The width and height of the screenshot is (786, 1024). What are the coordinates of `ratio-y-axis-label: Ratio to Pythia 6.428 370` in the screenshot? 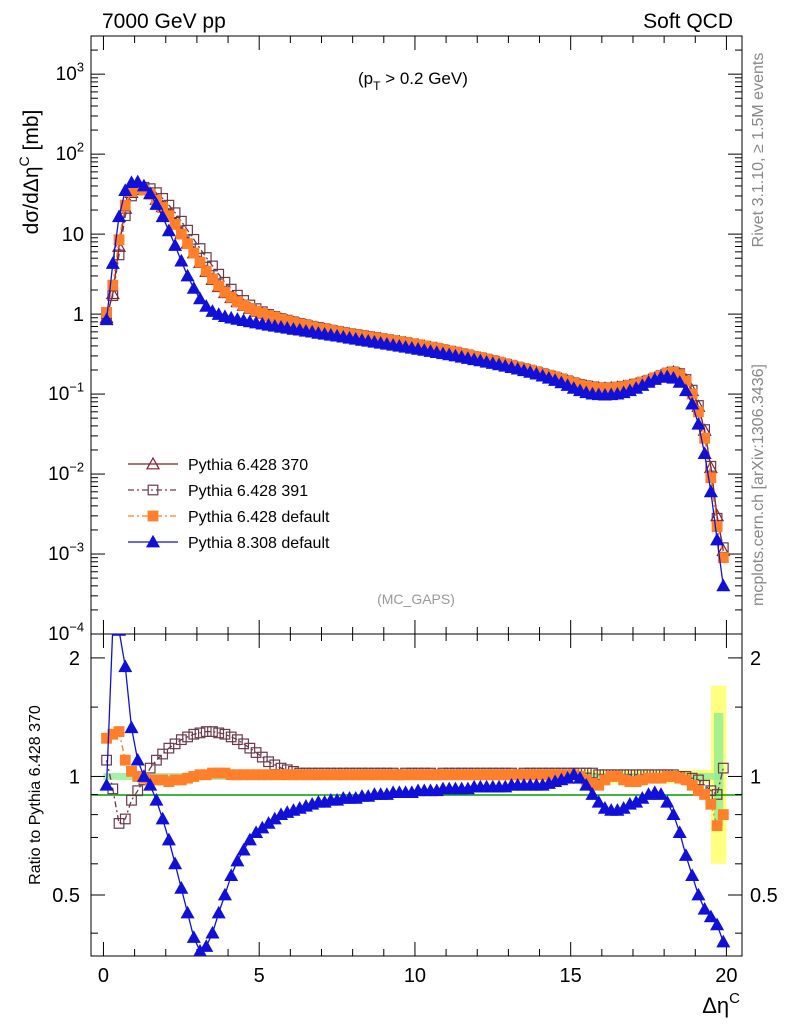 It's located at (35, 795).